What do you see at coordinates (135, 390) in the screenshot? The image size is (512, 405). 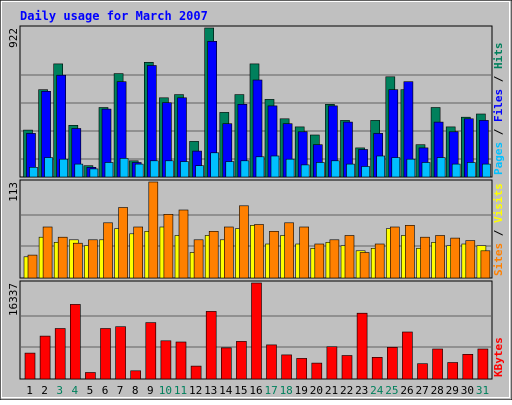 I see `x-label-day: 8` at bounding box center [135, 390].